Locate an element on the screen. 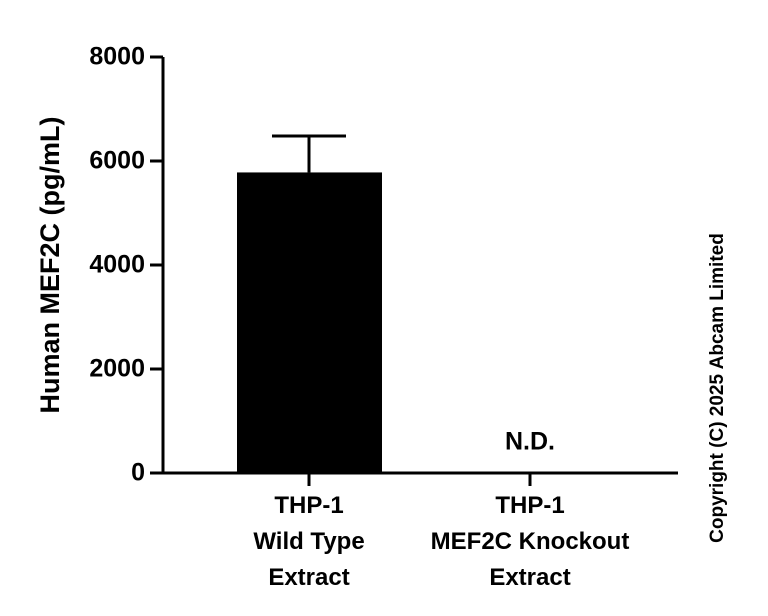 This screenshot has height=616, width=768. y-tick-label: 8000 is located at coordinates (117, 57).